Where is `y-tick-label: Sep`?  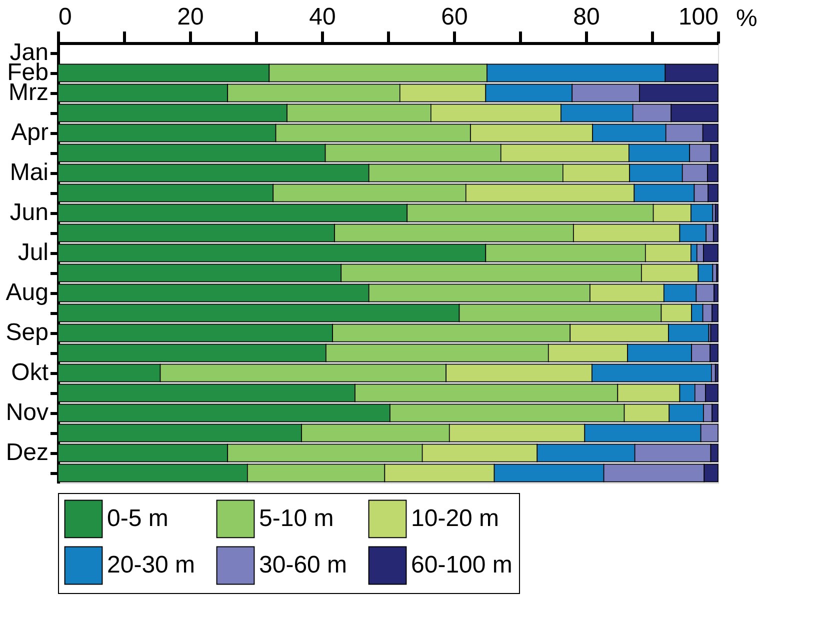
y-tick-label: Sep is located at coordinates (27, 332).